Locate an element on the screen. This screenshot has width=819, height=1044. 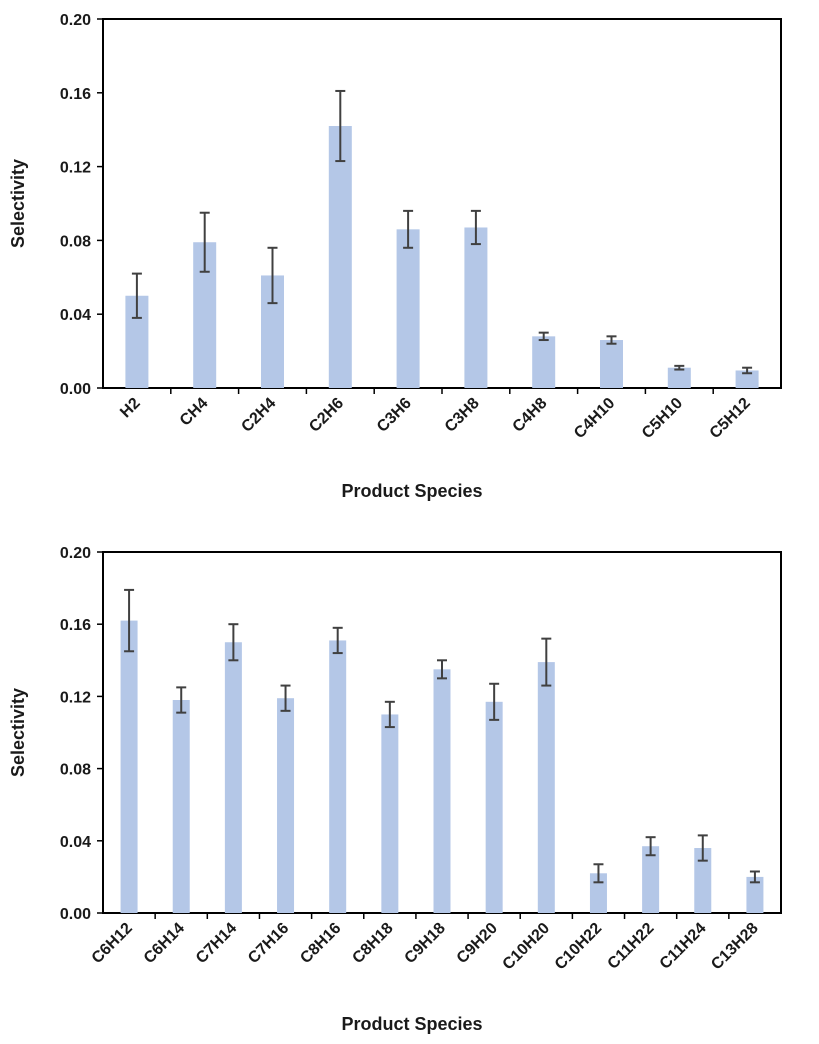
x-tick-label: C9H20 is located at coordinates (477, 943).